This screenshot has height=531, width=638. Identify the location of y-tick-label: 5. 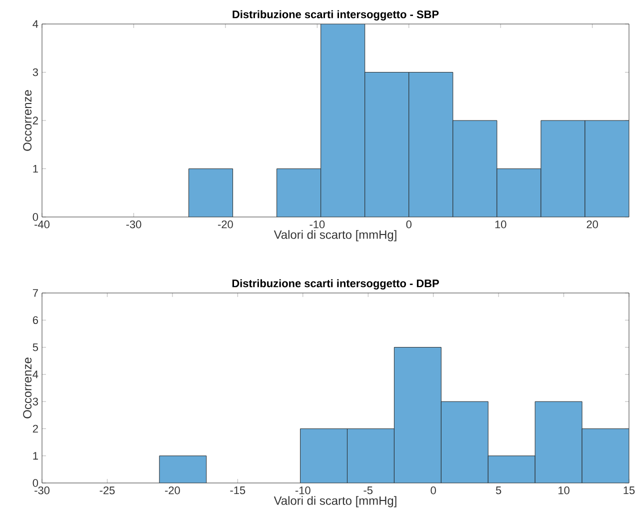
(35, 347).